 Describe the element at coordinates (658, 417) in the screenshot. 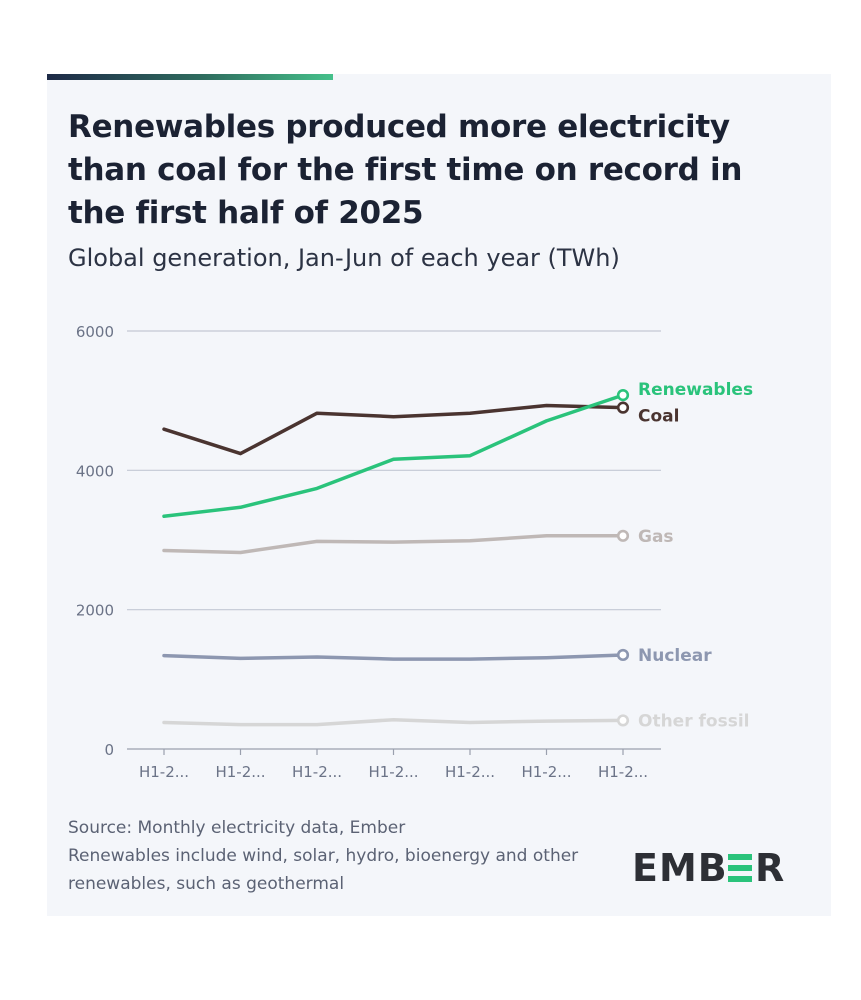

I see `series-label: Coal` at that location.